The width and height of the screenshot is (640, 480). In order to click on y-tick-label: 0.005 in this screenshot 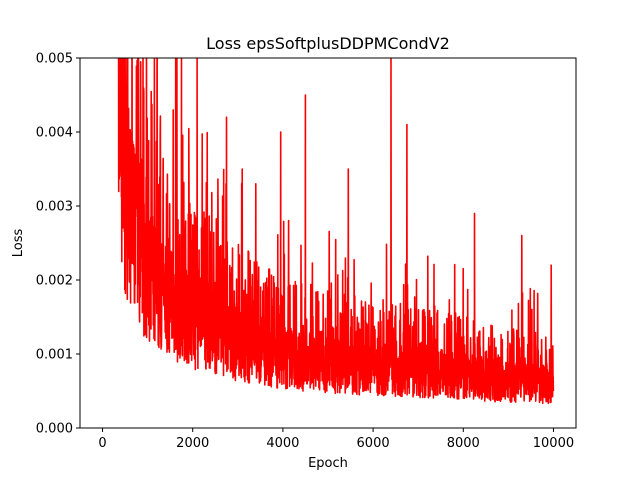, I will do `click(54, 59)`.